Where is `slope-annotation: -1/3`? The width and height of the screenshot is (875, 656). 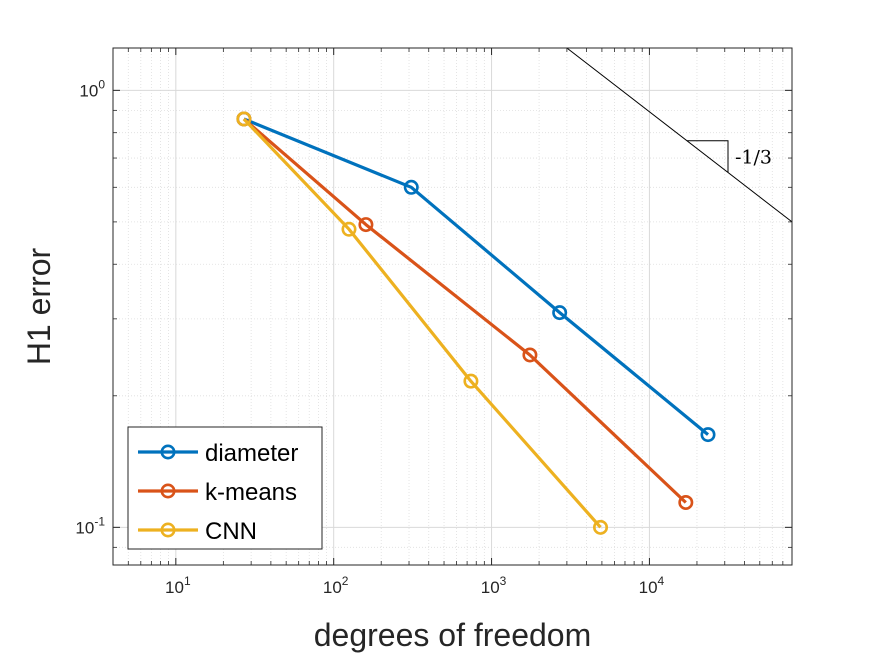 slope-annotation: -1/3 is located at coordinates (679, 135).